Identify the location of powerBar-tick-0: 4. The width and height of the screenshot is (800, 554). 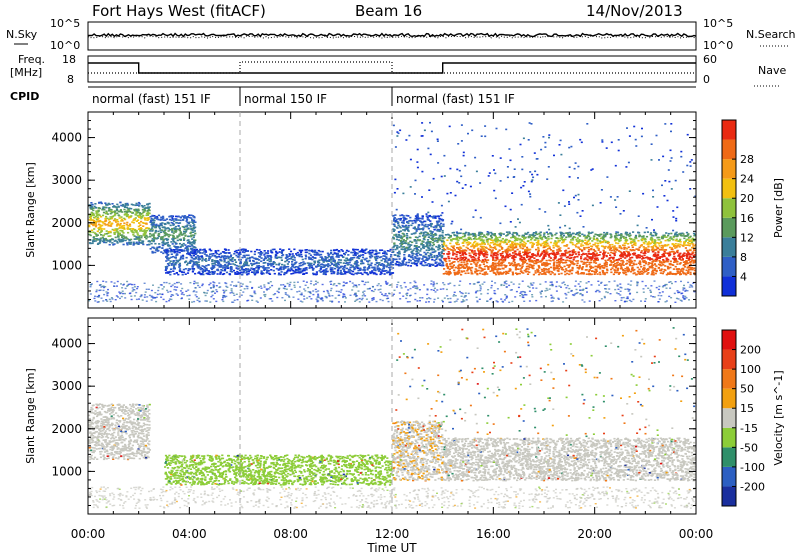
(743, 276).